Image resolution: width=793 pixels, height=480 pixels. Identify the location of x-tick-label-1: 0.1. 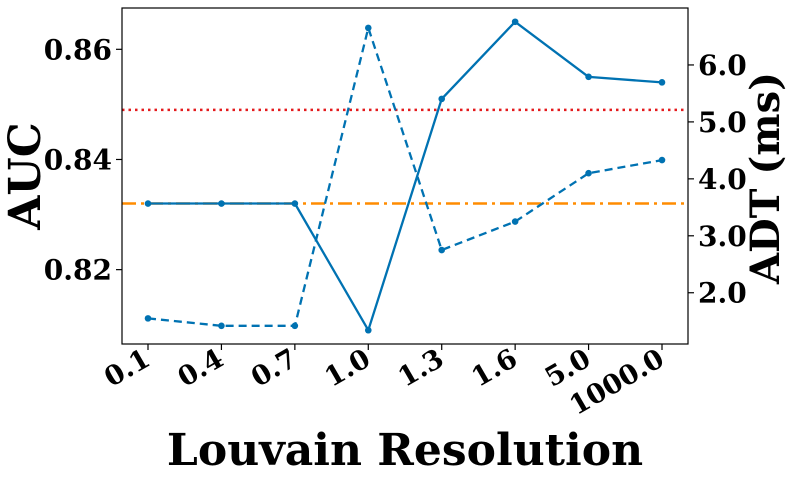
(127, 368).